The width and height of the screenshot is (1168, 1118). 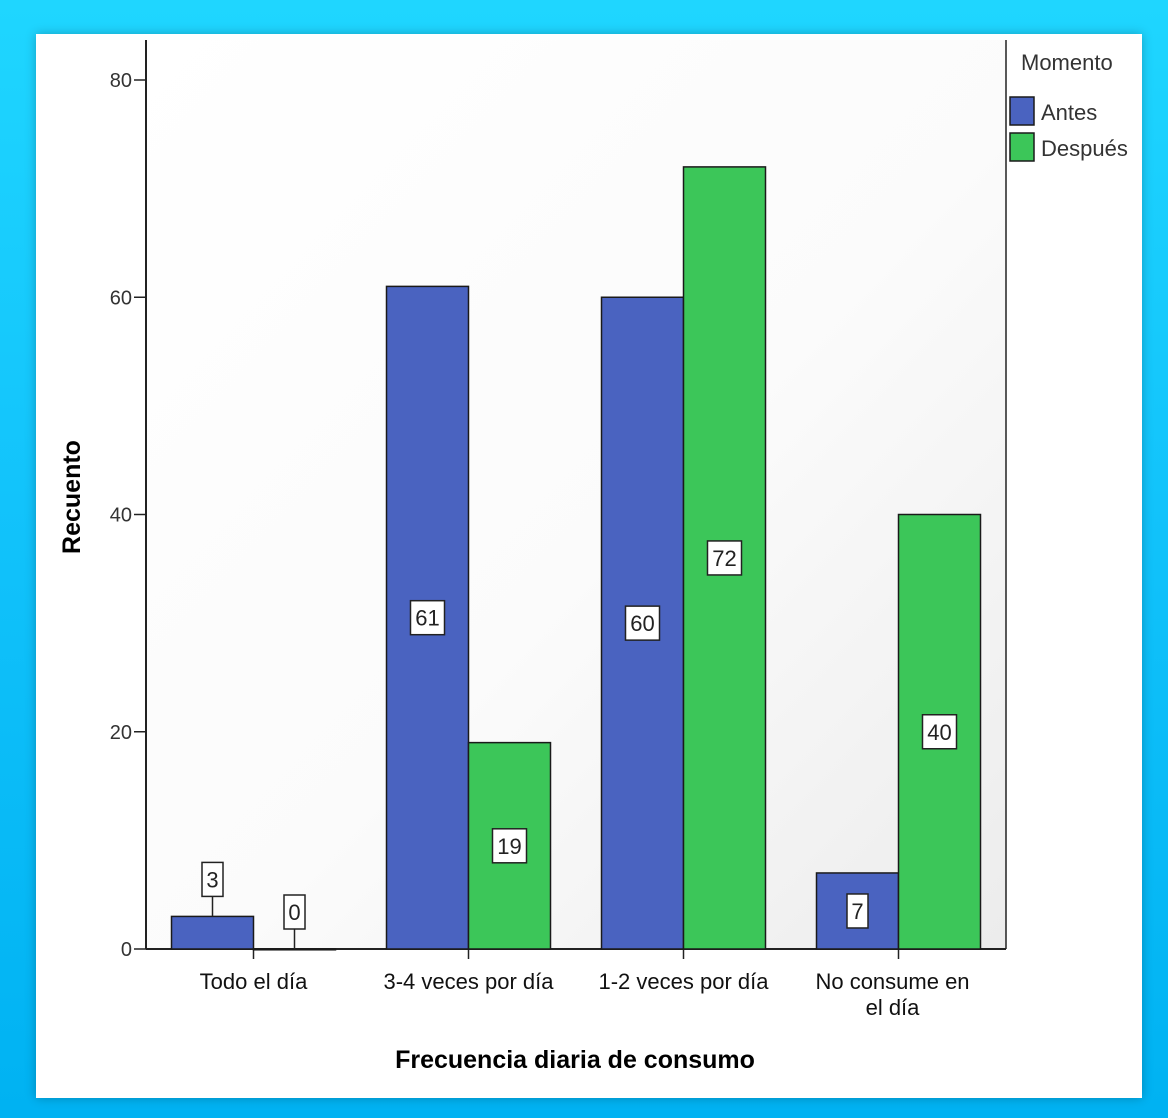 I want to click on x-tick-label: 1-2 veces por día, so click(x=684, y=981).